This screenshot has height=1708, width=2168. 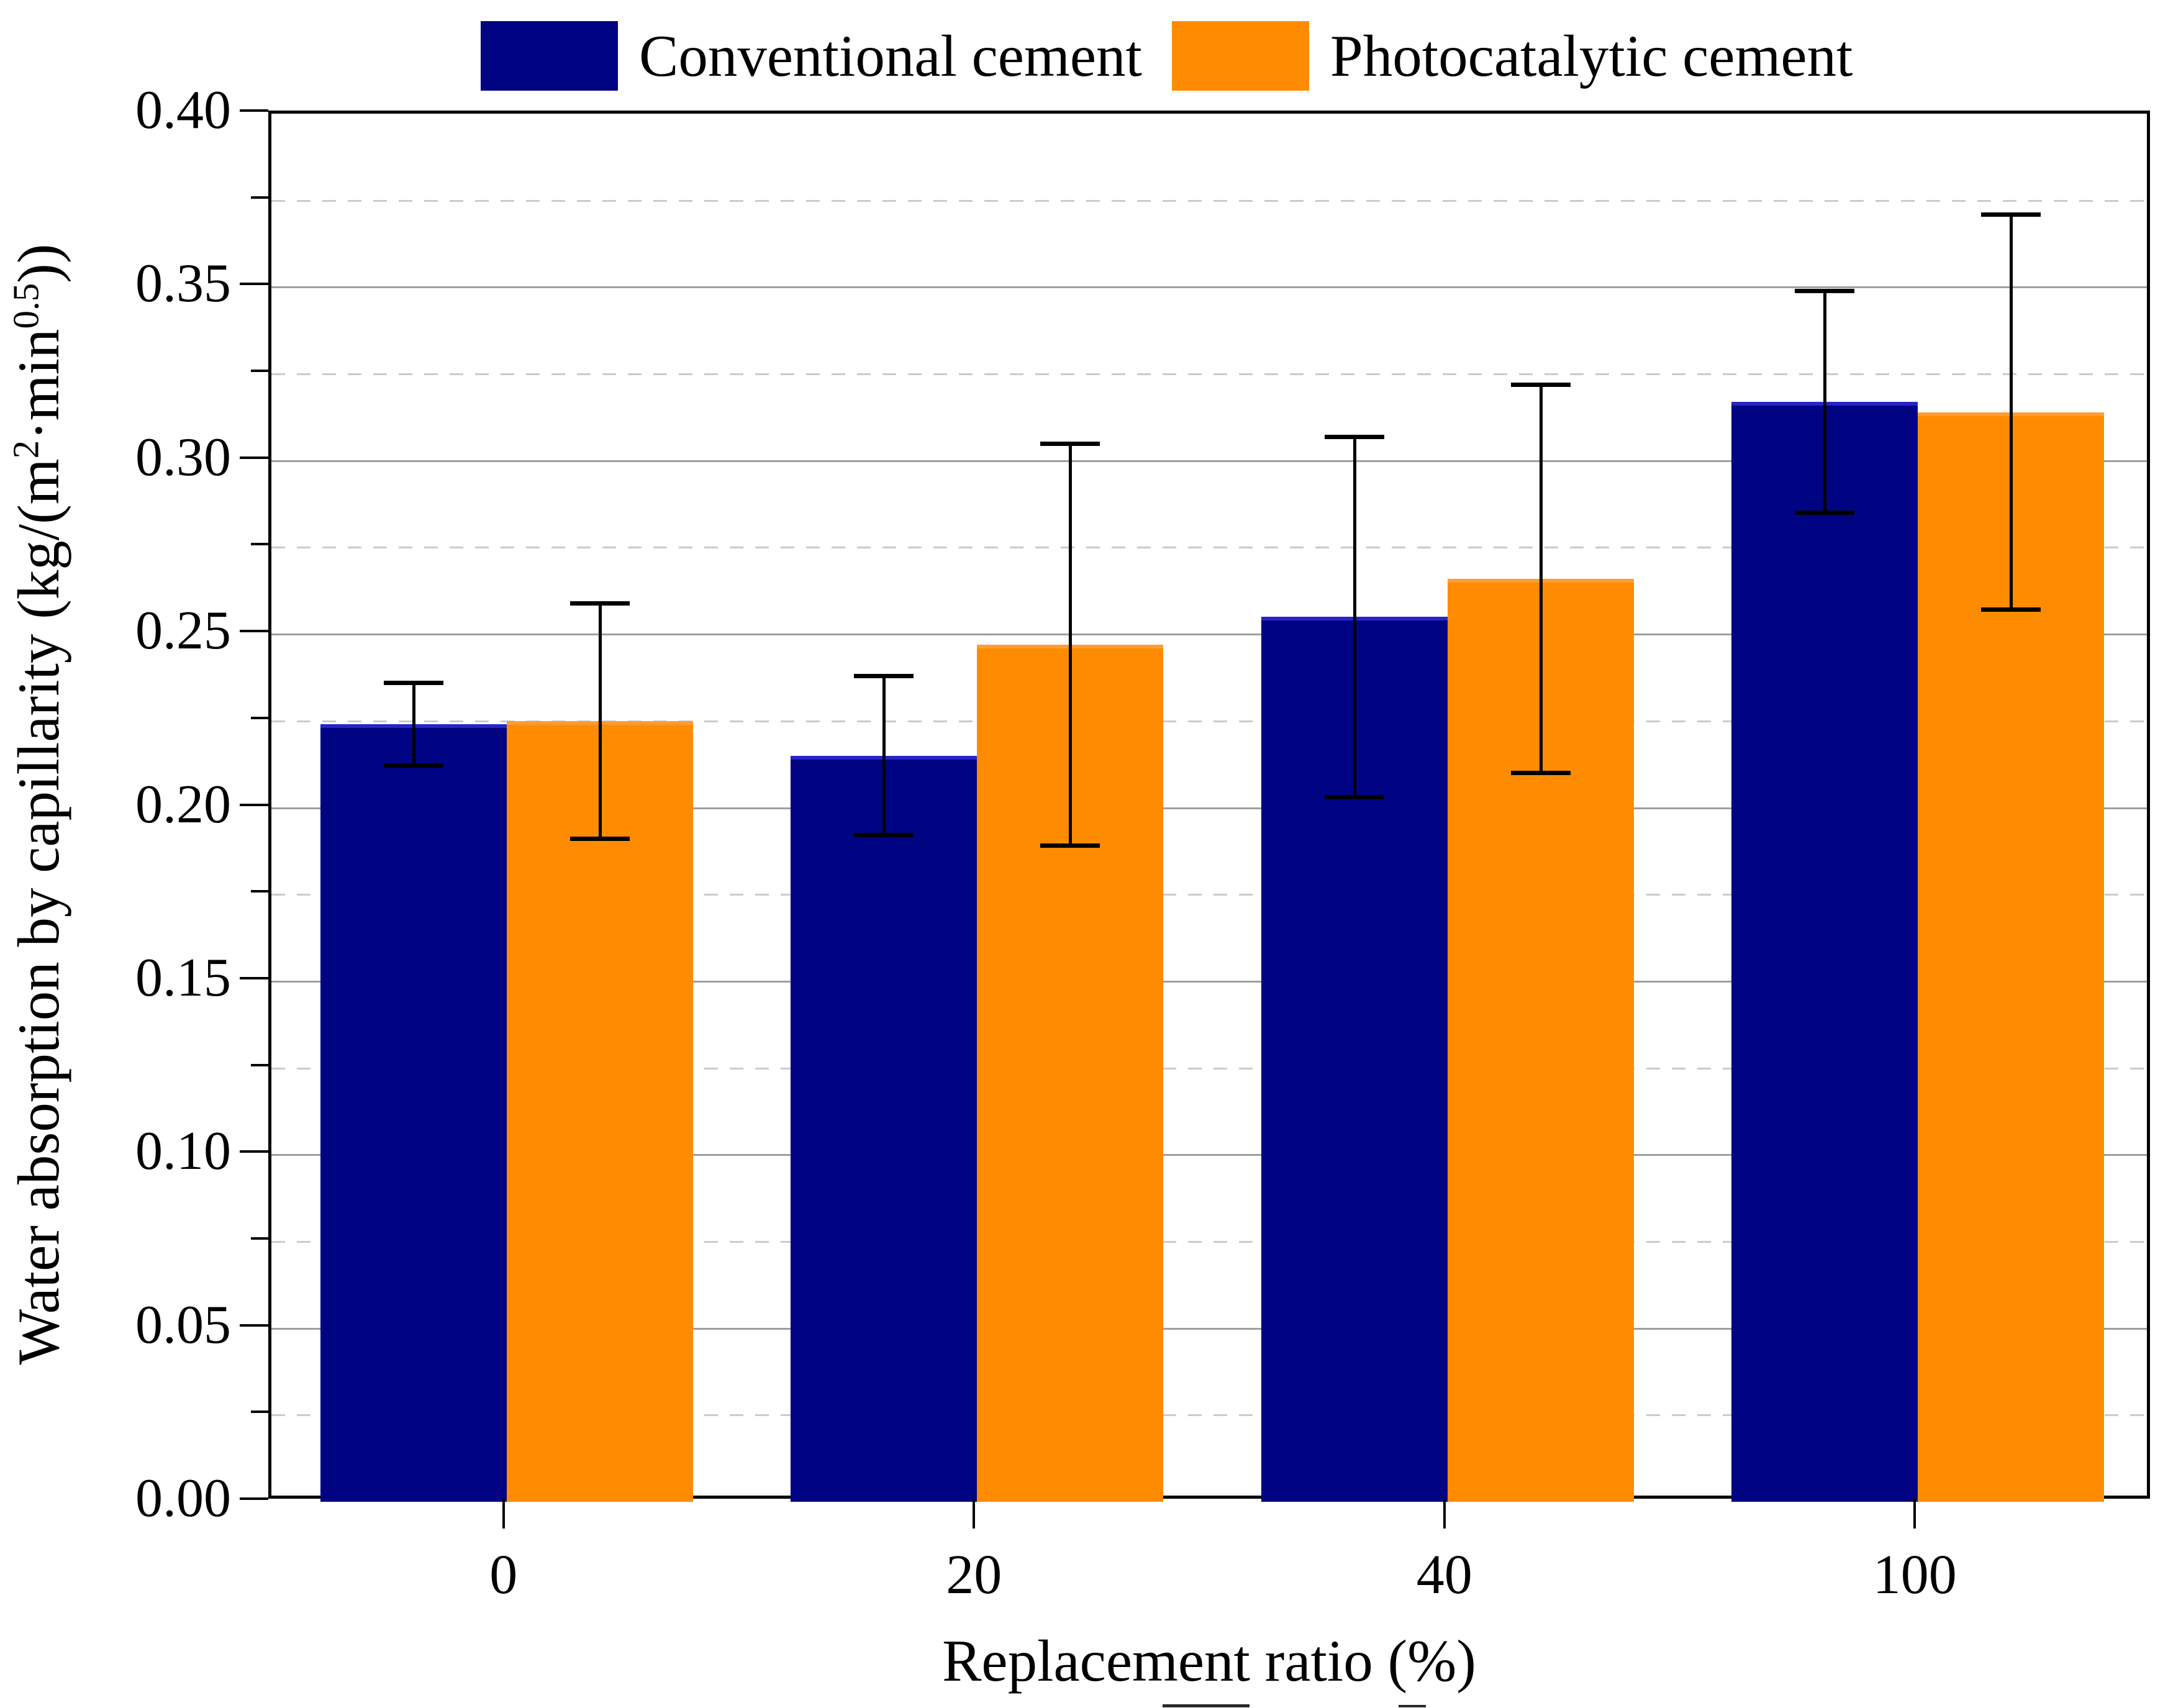 What do you see at coordinates (1240, 56) in the screenshot?
I see `legend-swatch-photocatalytic` at bounding box center [1240, 56].